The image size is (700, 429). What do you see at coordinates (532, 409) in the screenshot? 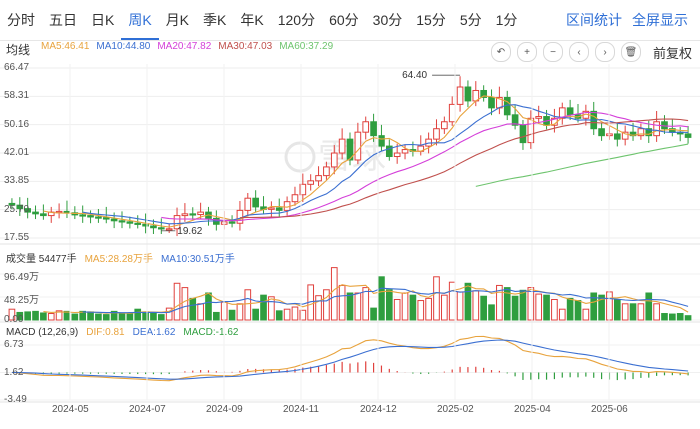
I see `date-tick: 2025-04` at bounding box center [532, 409].